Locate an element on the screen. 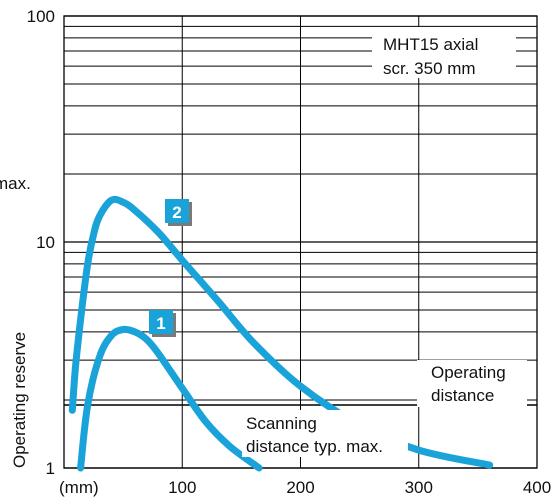 Image resolution: width=559 pixels, height=497 pixels. series-2-badge: 2 is located at coordinates (178, 212).